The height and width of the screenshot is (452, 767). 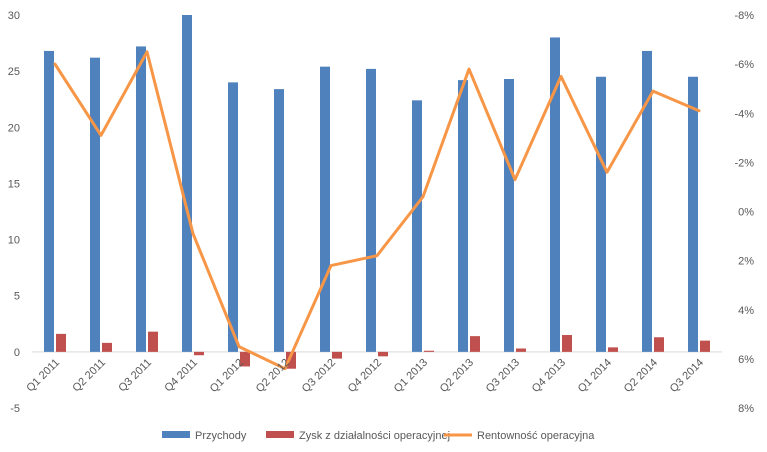 What do you see at coordinates (221, 436) in the screenshot?
I see `legend-label: Przychody` at bounding box center [221, 436].